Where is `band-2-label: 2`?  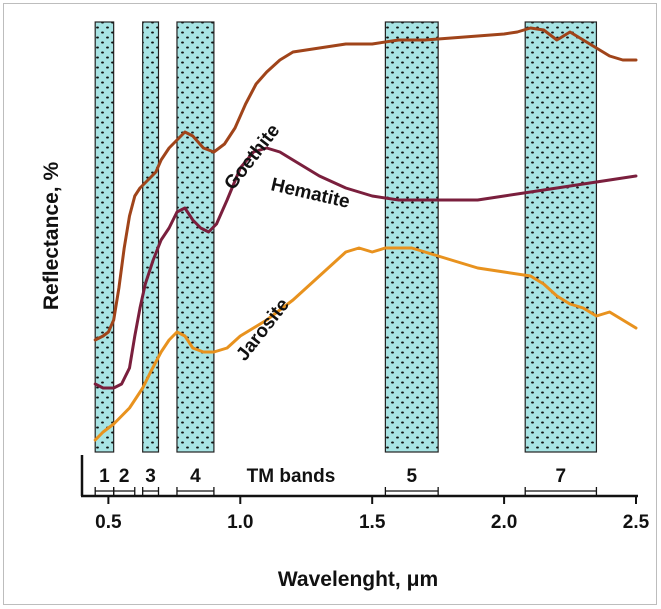
band-2-label: 2 is located at coordinates (124, 476).